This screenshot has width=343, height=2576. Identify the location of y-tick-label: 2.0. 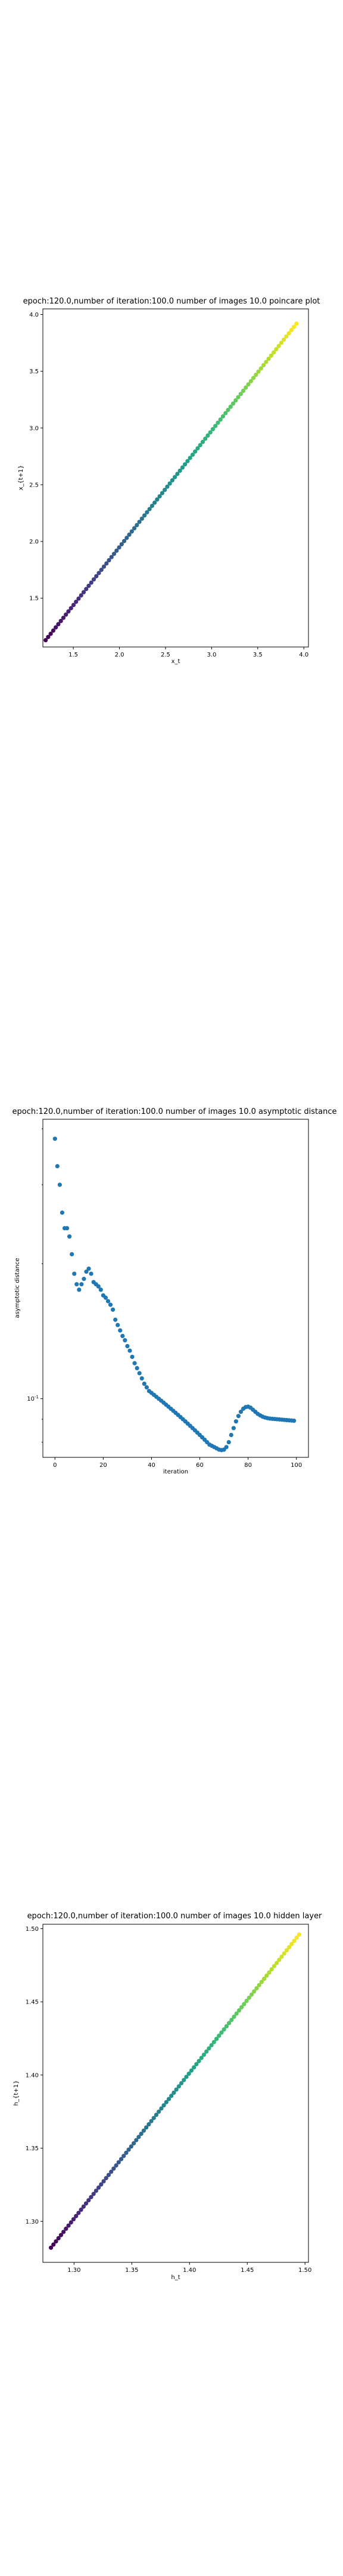
(34, 543).